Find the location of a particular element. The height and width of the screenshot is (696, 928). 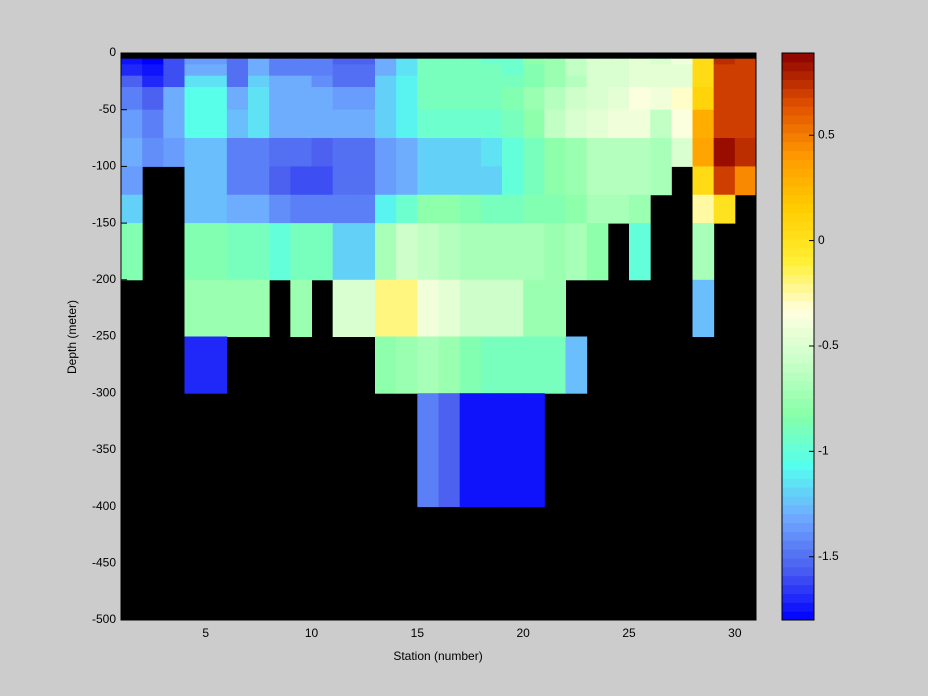

colorbar-tick-label: 0 is located at coordinates (821, 240).